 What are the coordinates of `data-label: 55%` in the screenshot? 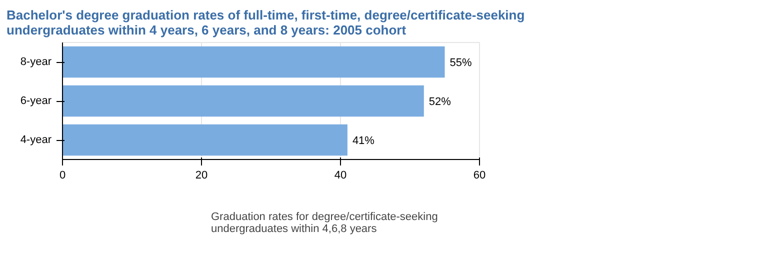 It's located at (461, 63).